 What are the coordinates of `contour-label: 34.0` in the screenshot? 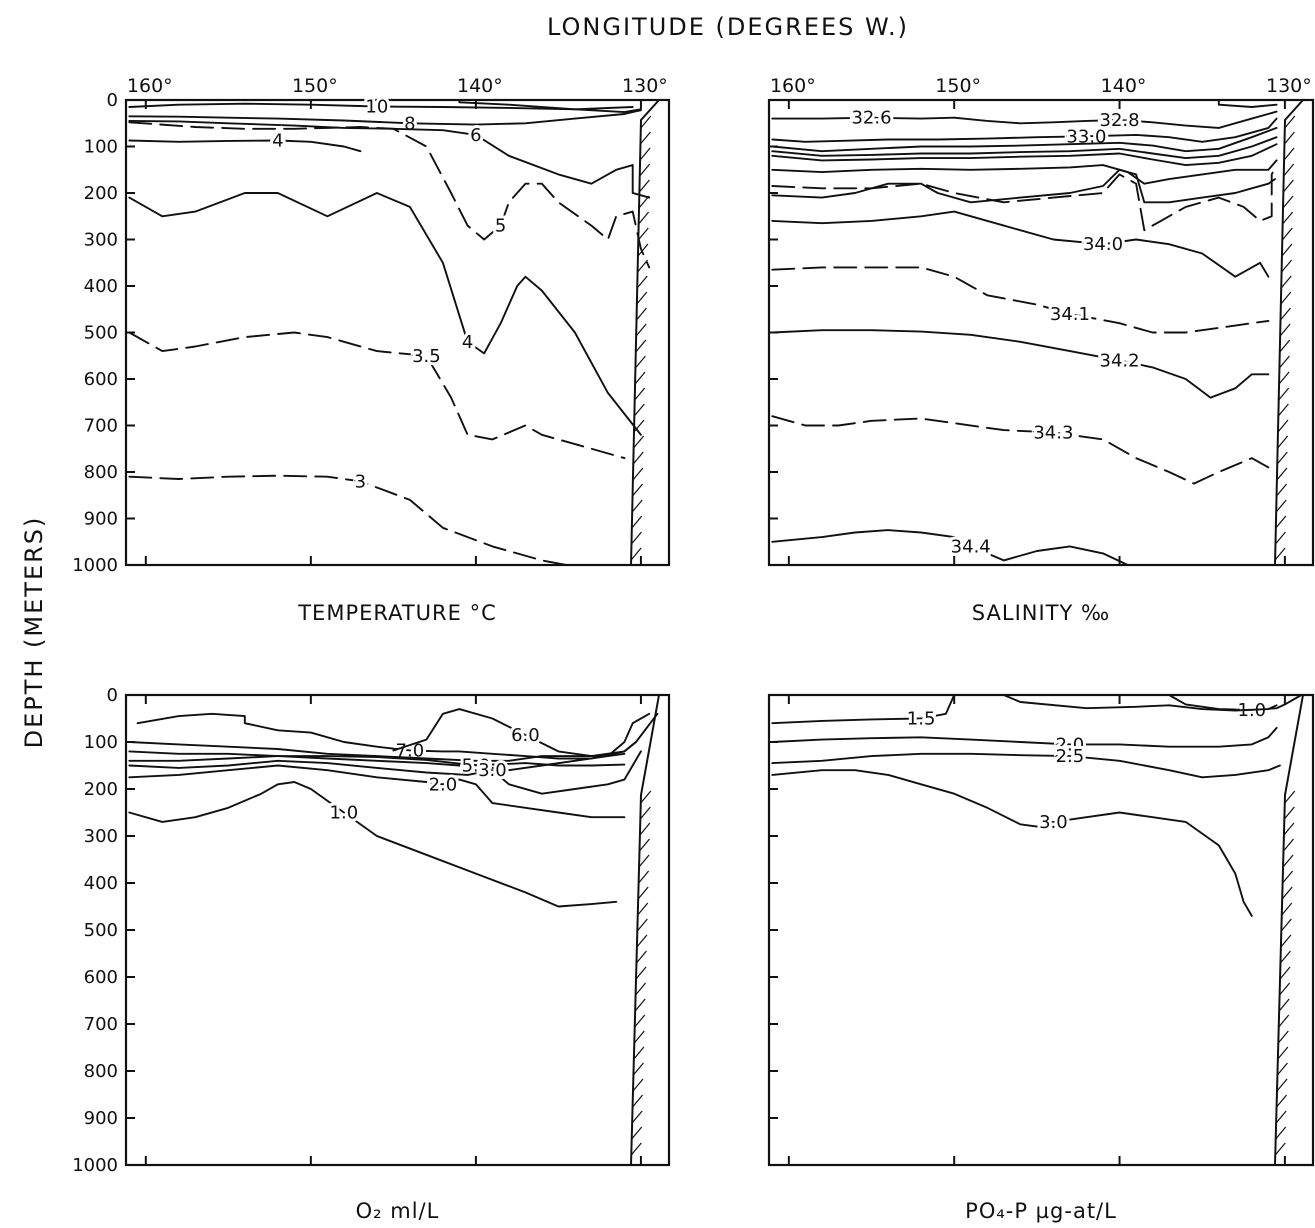 It's located at (1103, 244).